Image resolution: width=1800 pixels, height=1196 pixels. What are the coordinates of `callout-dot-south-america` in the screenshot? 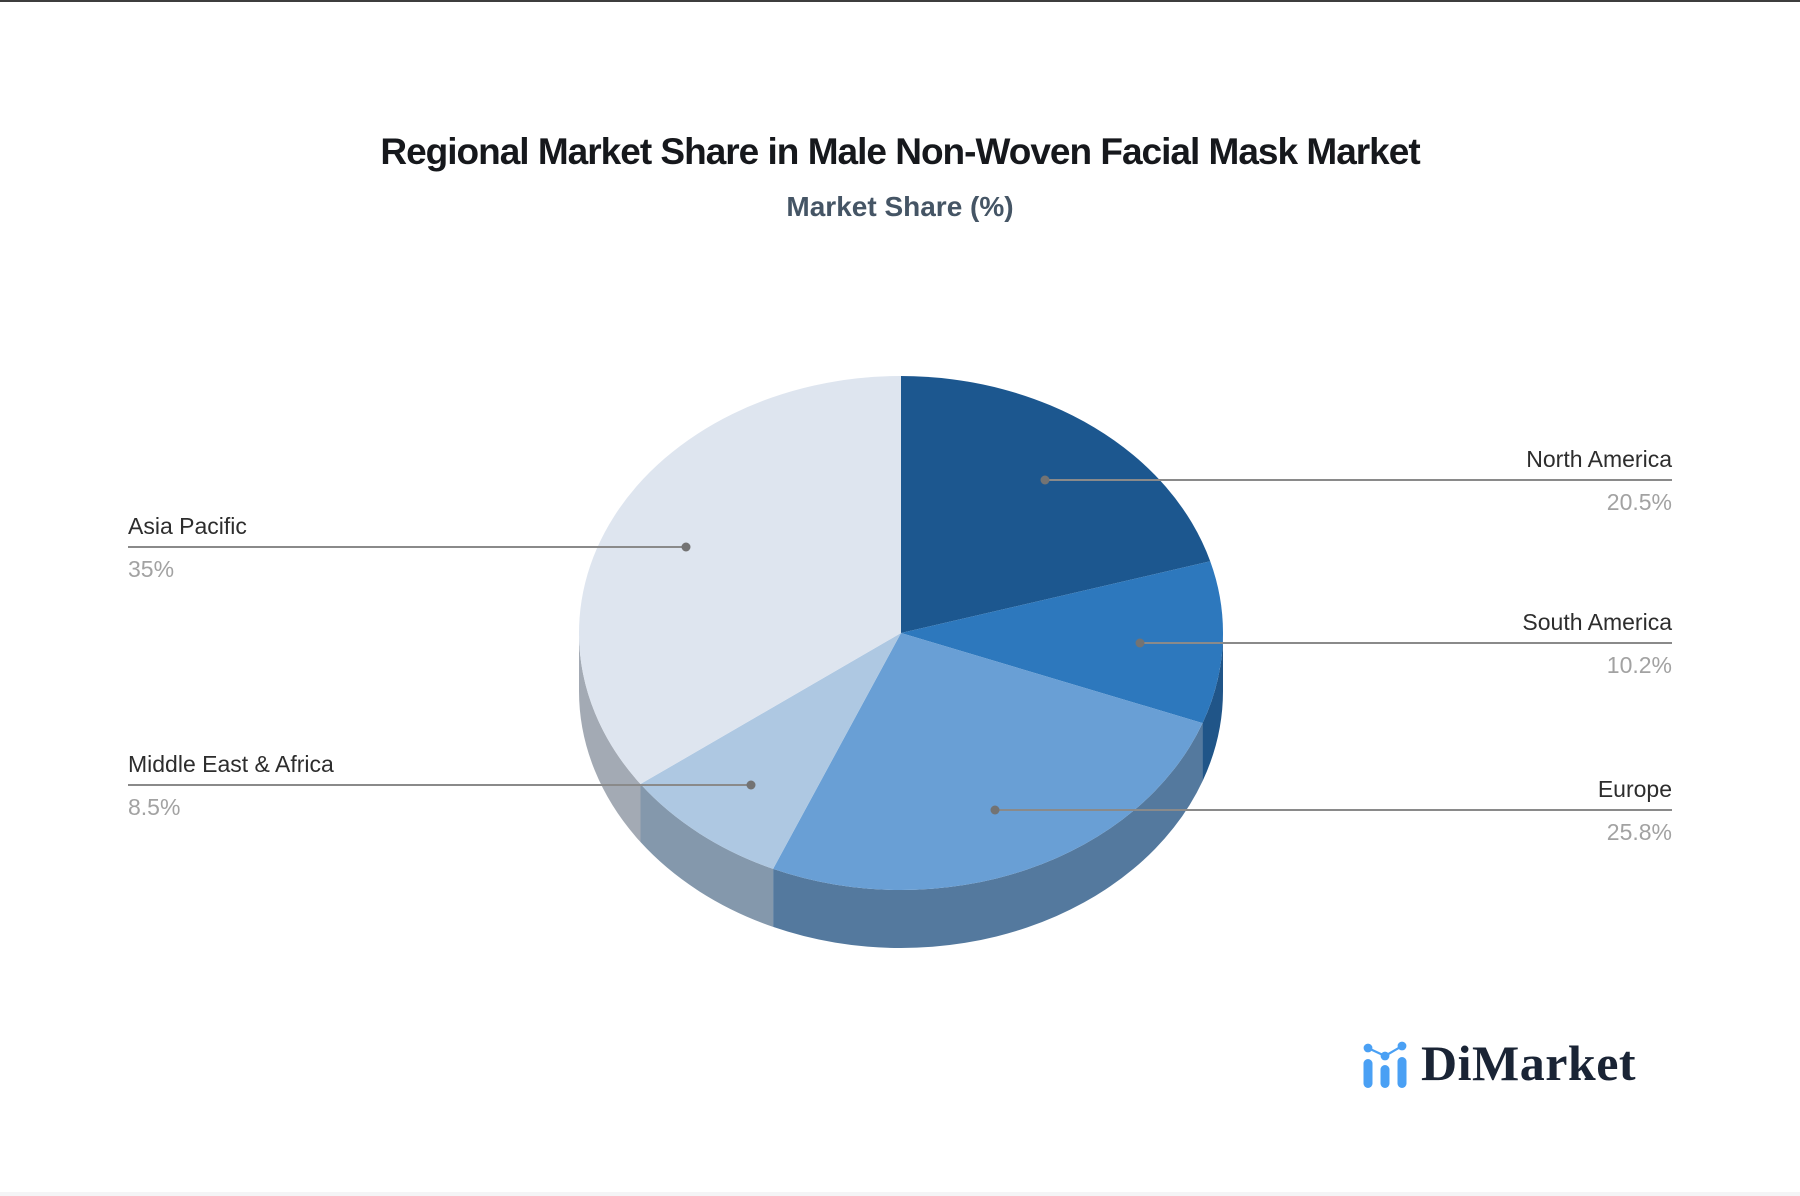 It's located at (1140, 643).